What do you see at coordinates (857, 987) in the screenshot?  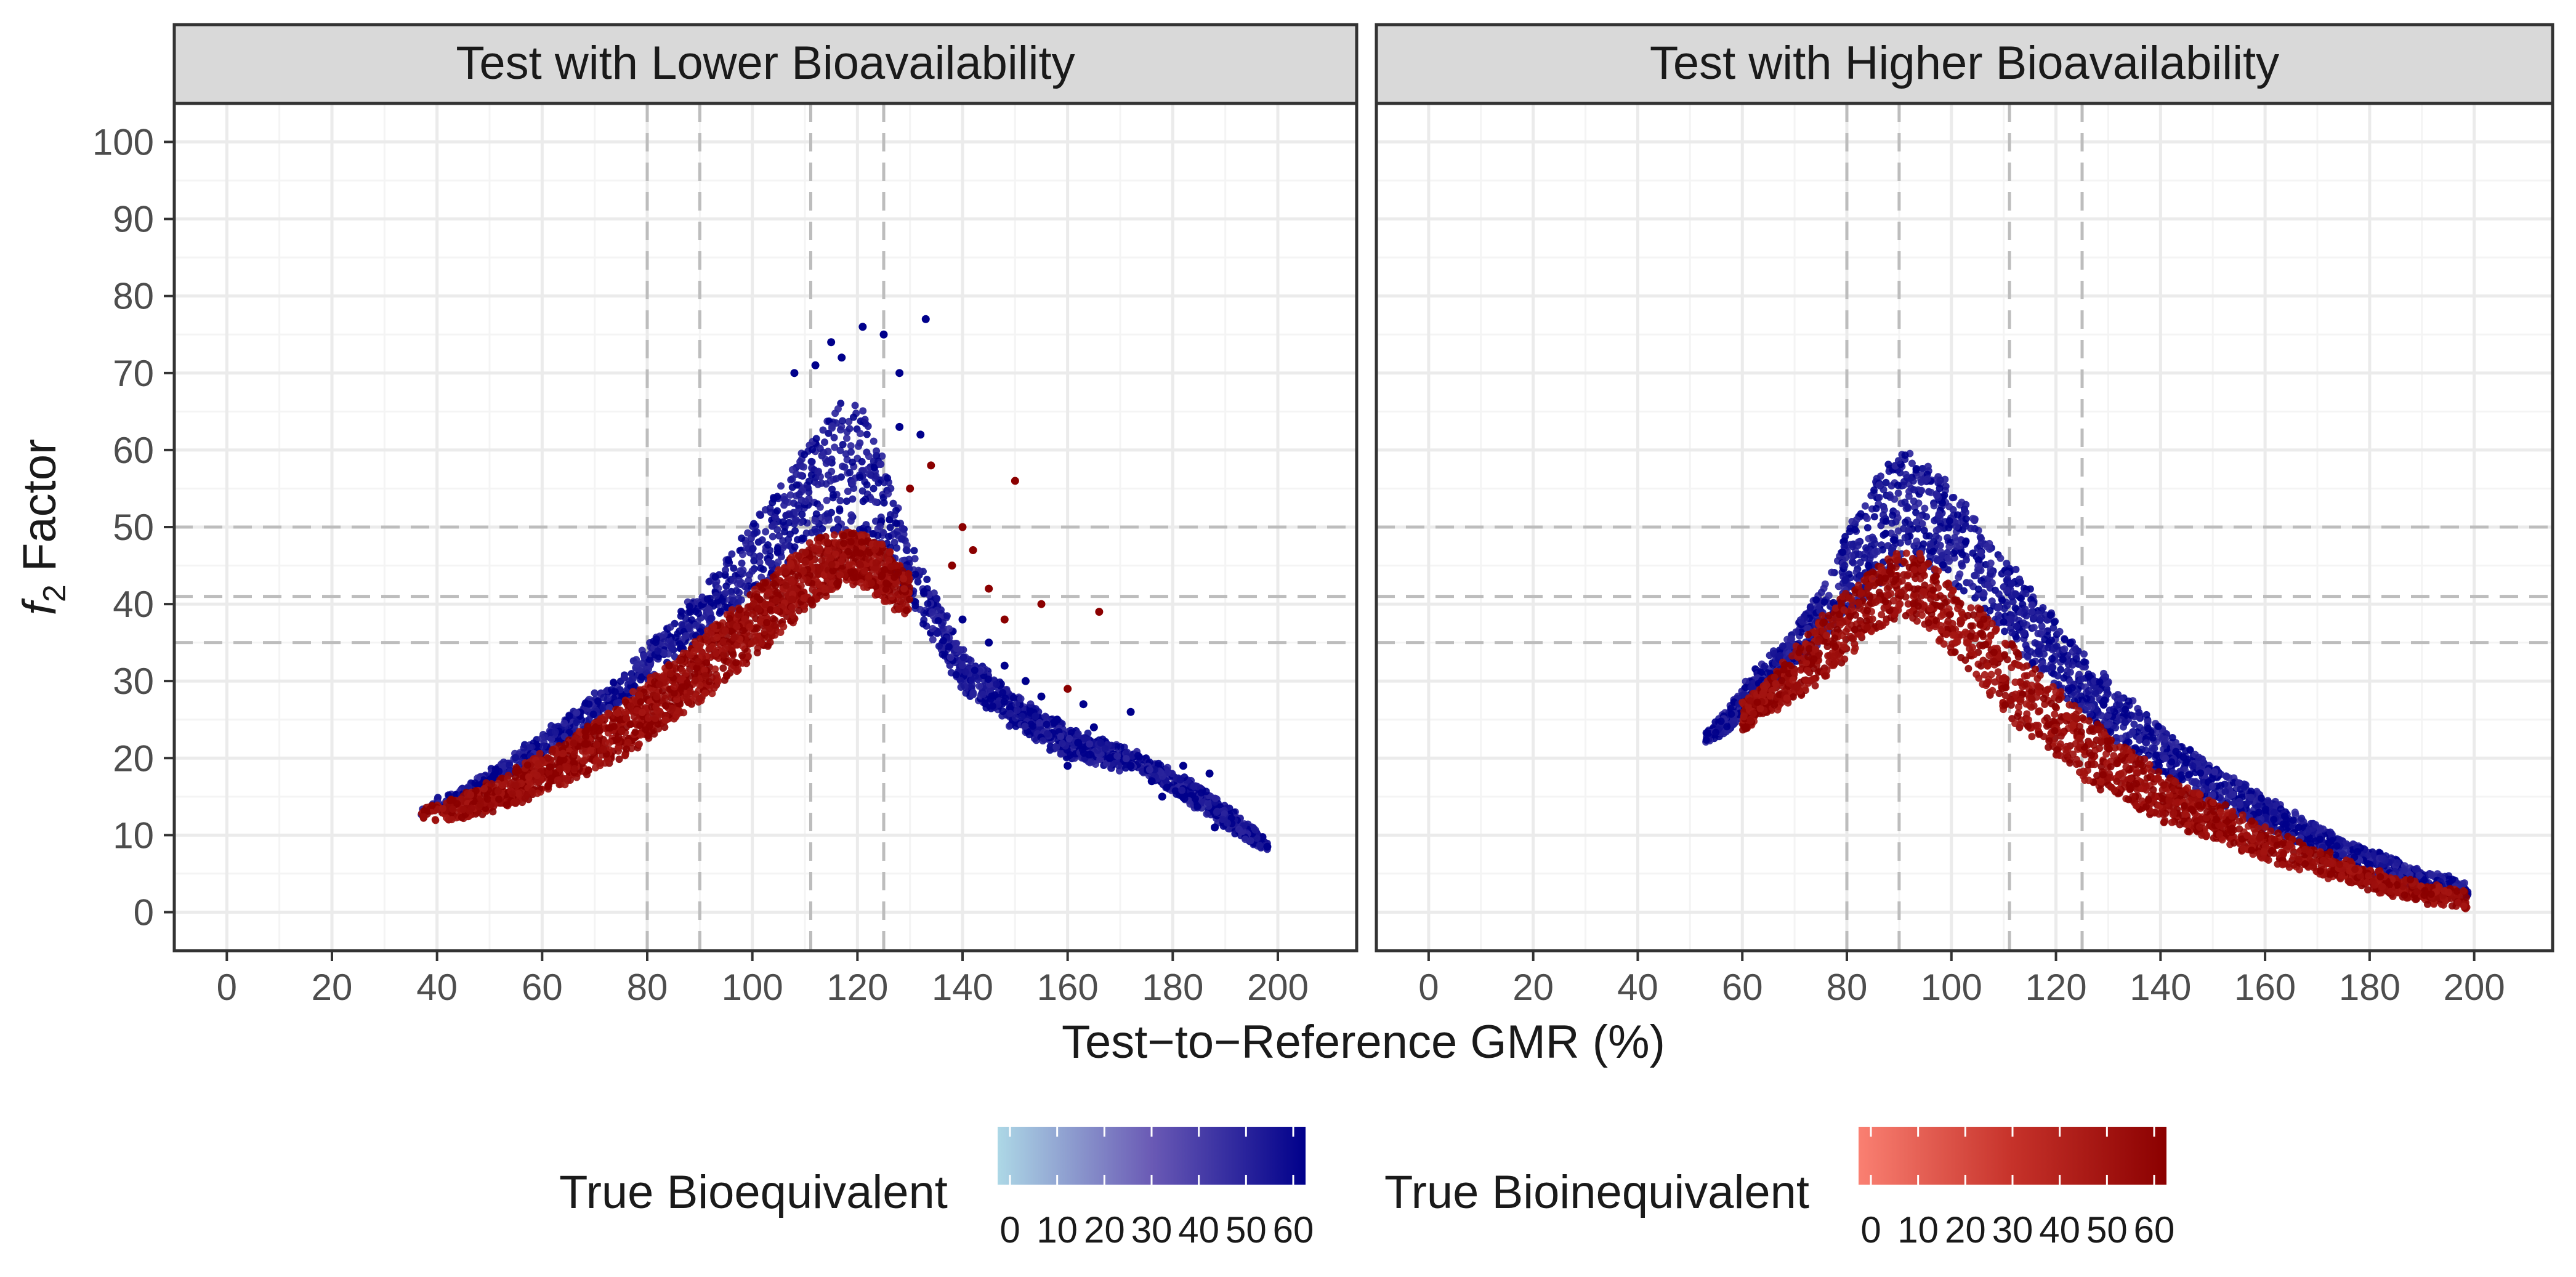 I see `x-tick-label: 120` at bounding box center [857, 987].